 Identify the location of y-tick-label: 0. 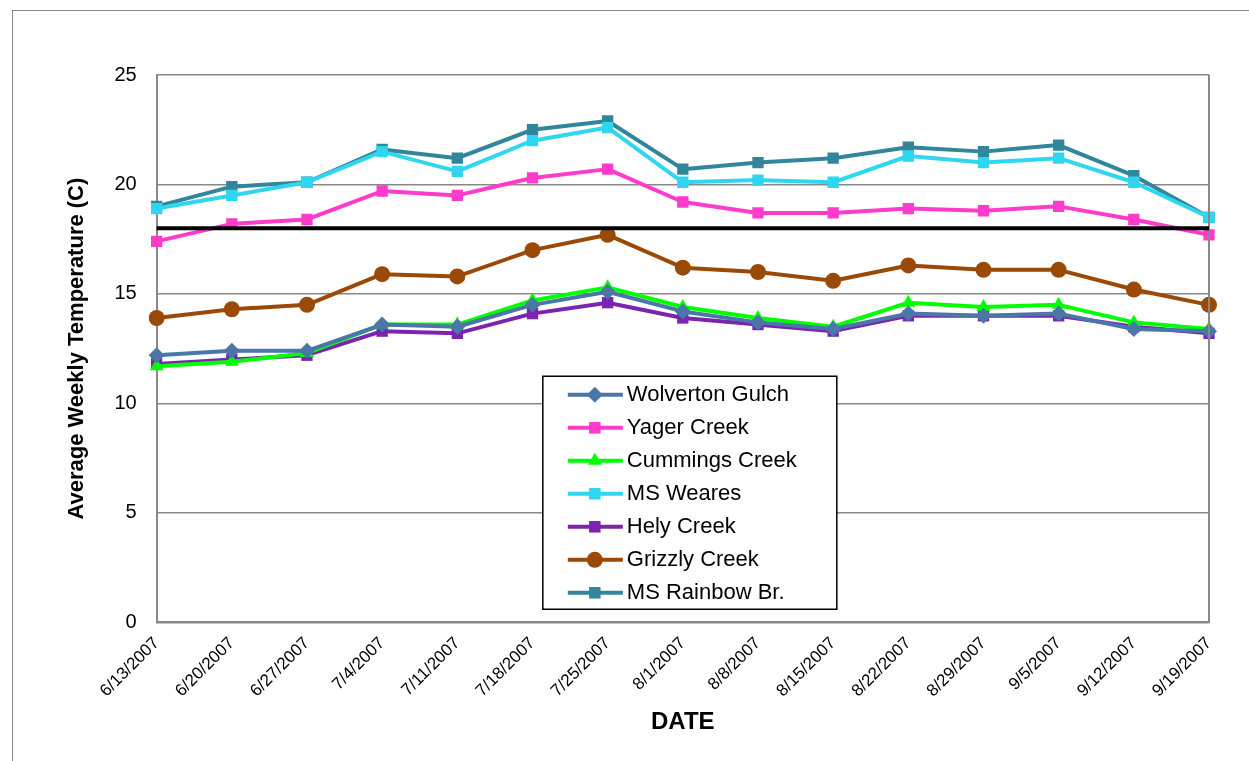
(131, 620).